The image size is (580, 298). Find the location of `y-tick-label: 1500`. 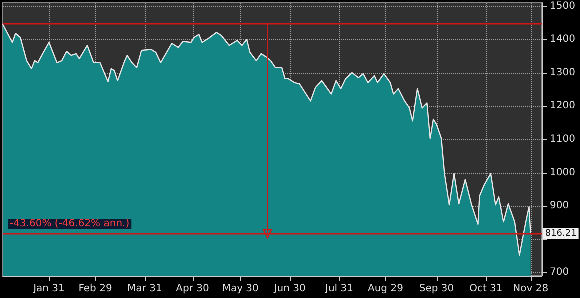

y-tick-label: 1500 is located at coordinates (563, 6).